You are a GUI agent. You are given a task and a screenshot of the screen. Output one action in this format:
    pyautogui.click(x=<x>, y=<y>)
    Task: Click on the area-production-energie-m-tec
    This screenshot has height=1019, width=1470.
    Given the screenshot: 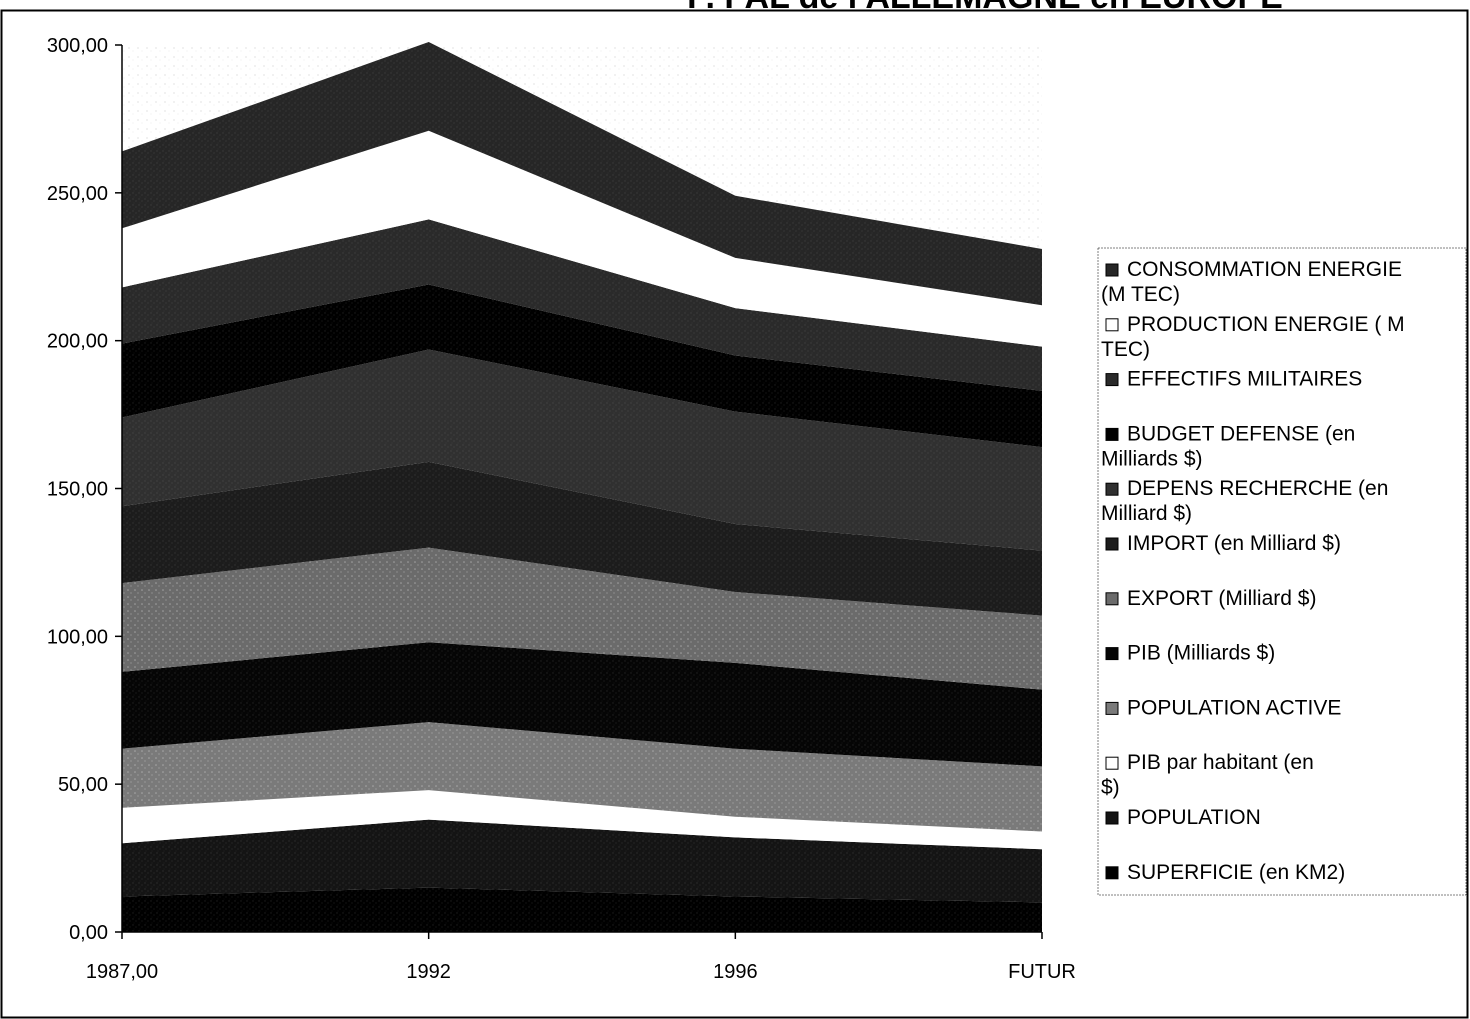 What is the action you would take?
    pyautogui.click(x=582, y=238)
    